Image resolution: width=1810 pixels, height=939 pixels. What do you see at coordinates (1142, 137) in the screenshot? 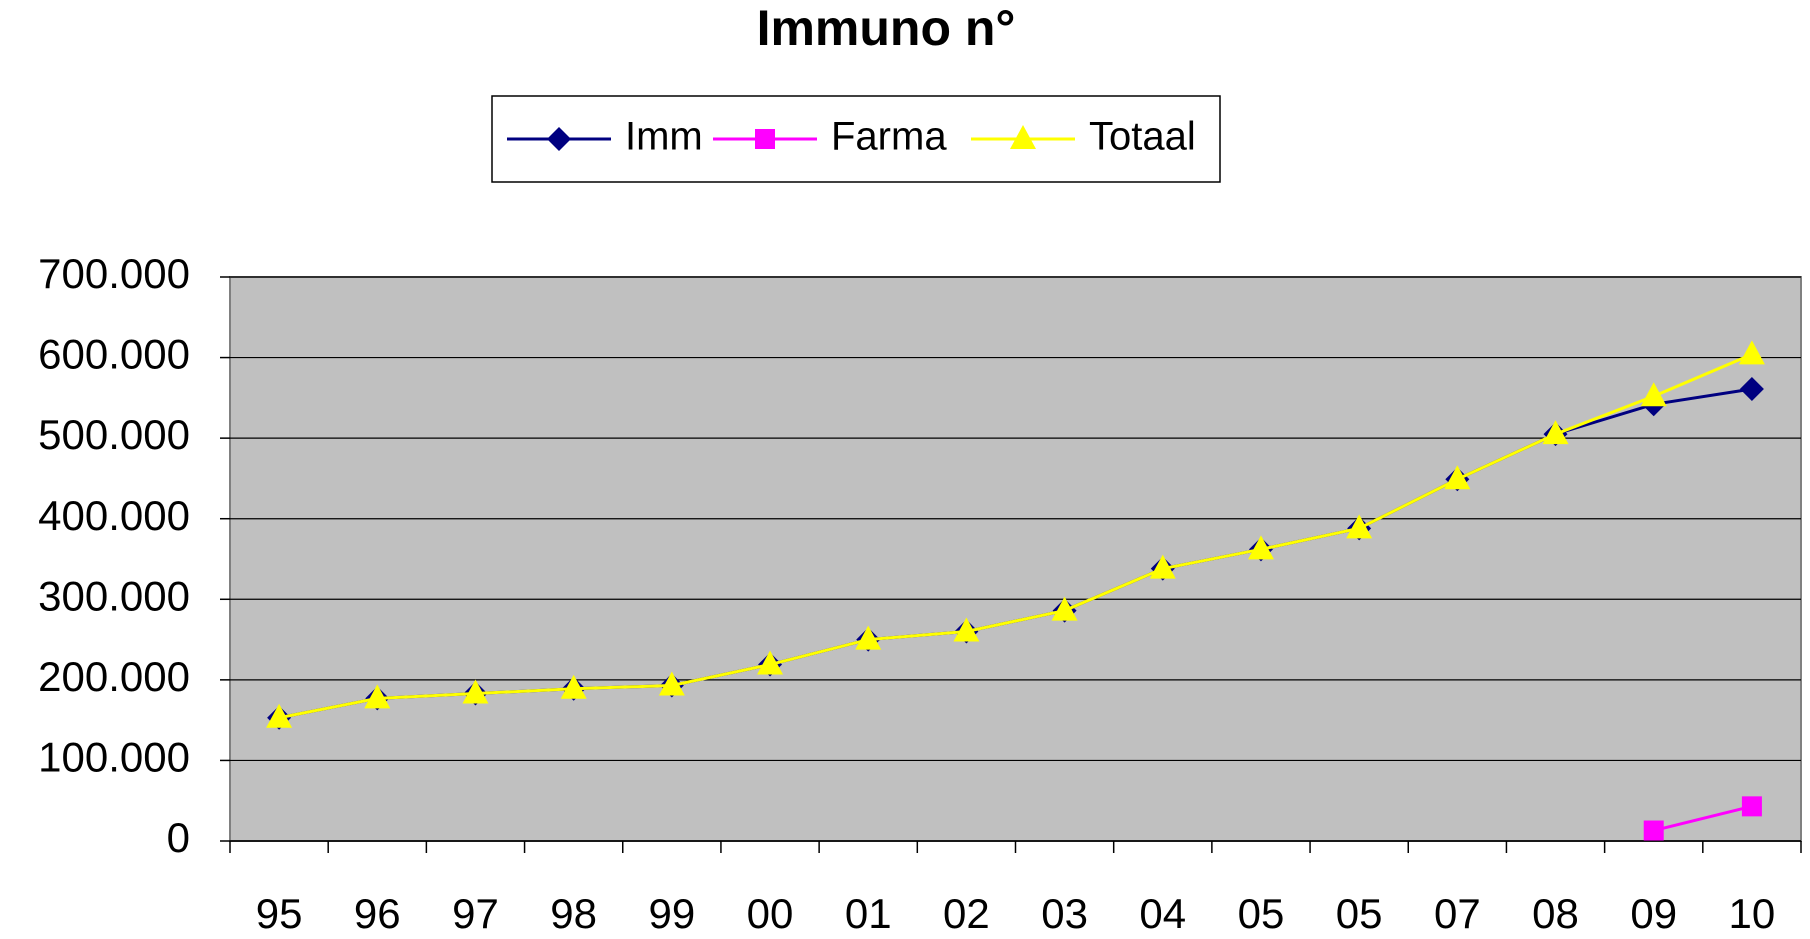
I see `legend-label: Totaal` at bounding box center [1142, 137].